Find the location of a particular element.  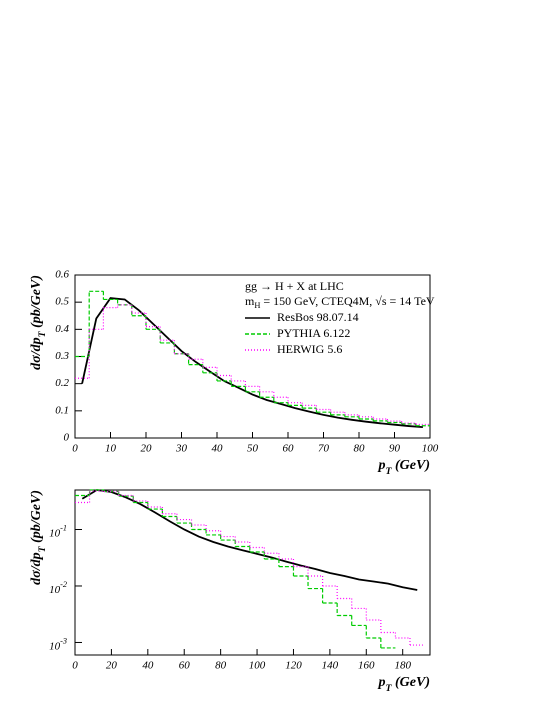

y-tick-label: 0.5 is located at coordinates (62, 302).